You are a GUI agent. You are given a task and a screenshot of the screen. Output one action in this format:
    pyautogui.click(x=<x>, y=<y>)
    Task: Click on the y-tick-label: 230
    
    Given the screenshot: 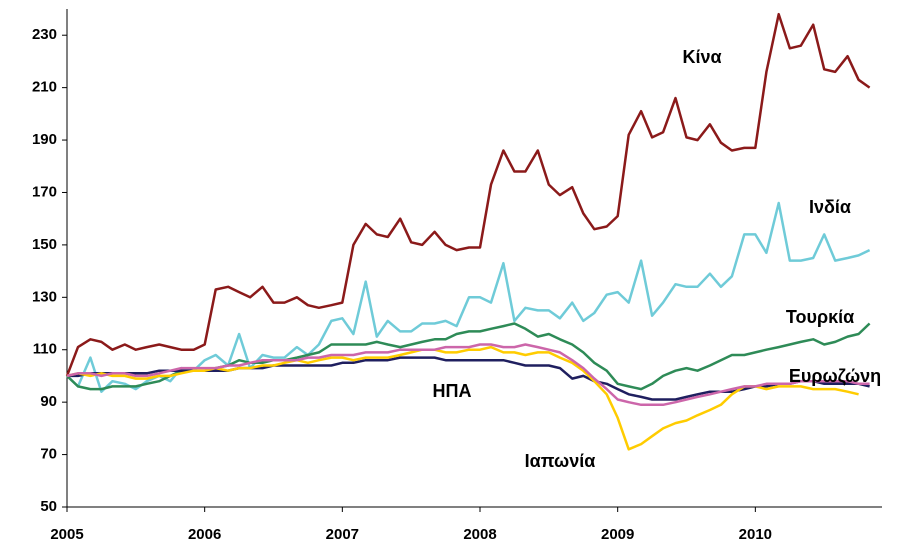 What is the action you would take?
    pyautogui.click(x=44, y=34)
    